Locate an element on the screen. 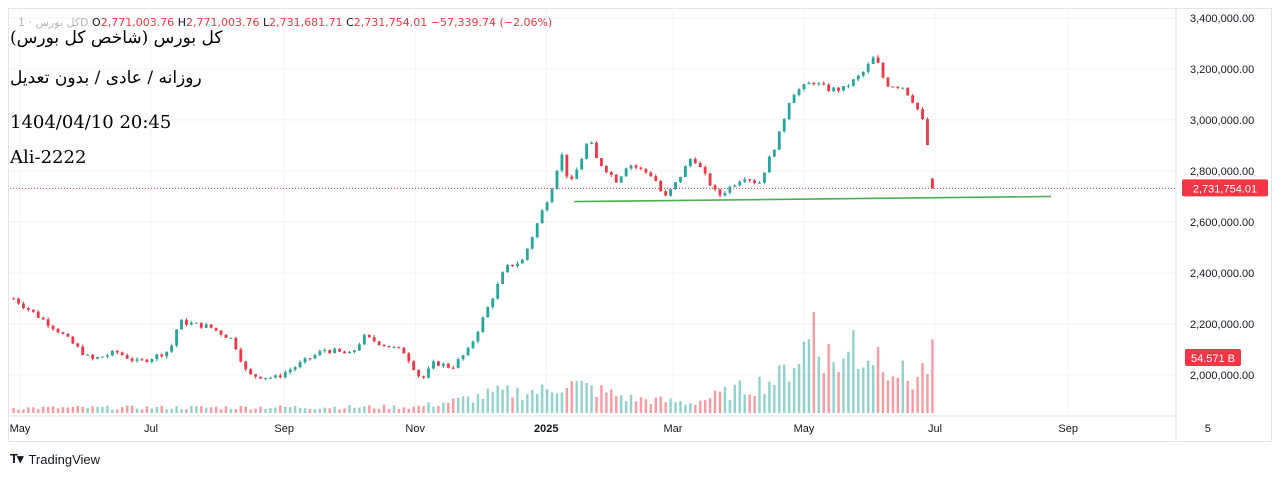 The height and width of the screenshot is (477, 1282). volume-label-badge is located at coordinates (1213, 357).